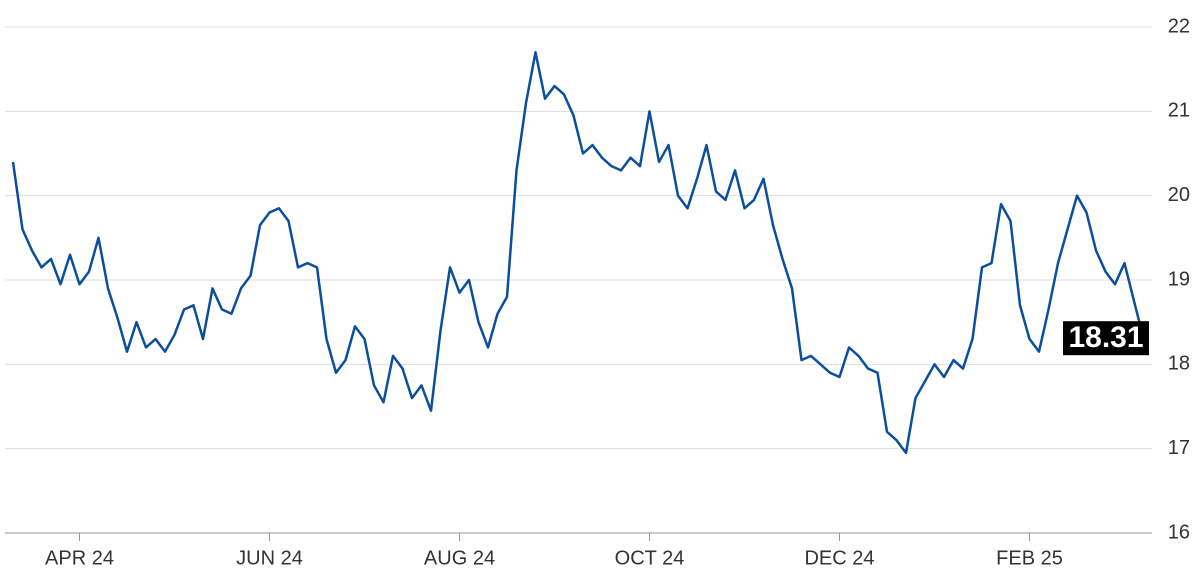  I want to click on last-value-label: 18.31, so click(1105, 337).